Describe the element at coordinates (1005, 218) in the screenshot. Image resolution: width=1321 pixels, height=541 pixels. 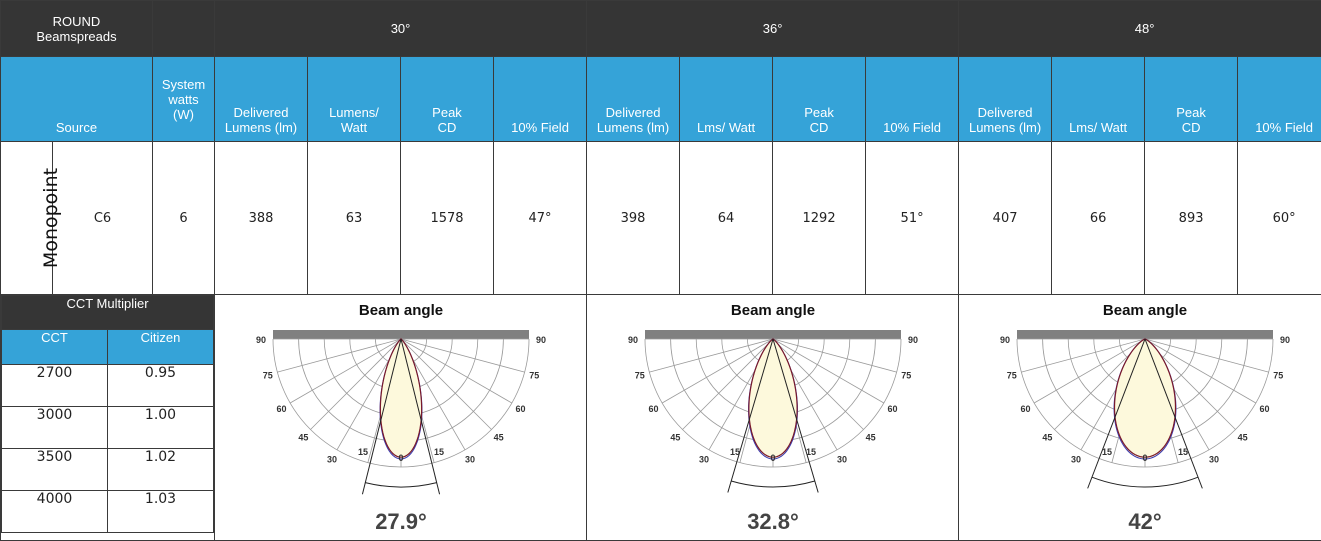
I see `delivered-lumens-value: 407` at that location.